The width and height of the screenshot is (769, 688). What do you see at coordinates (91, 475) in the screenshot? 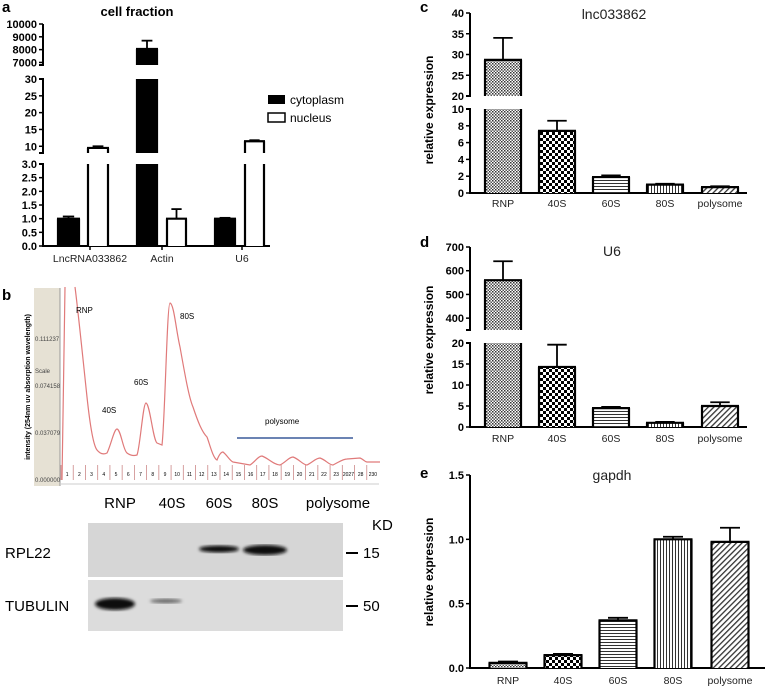
I see `fraction-number: 3` at bounding box center [91, 475].